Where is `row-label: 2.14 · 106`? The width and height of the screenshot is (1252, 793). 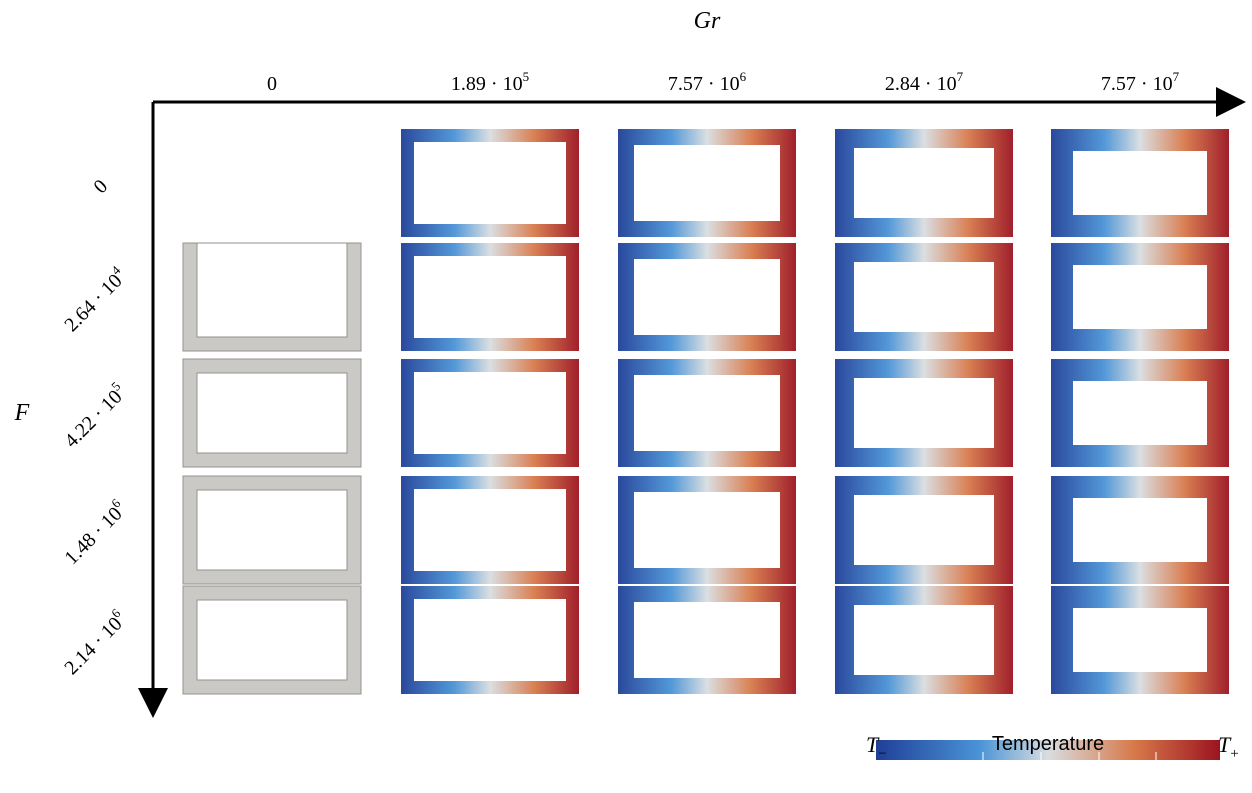 row-label: 2.14 · 106 is located at coordinates (95, 642).